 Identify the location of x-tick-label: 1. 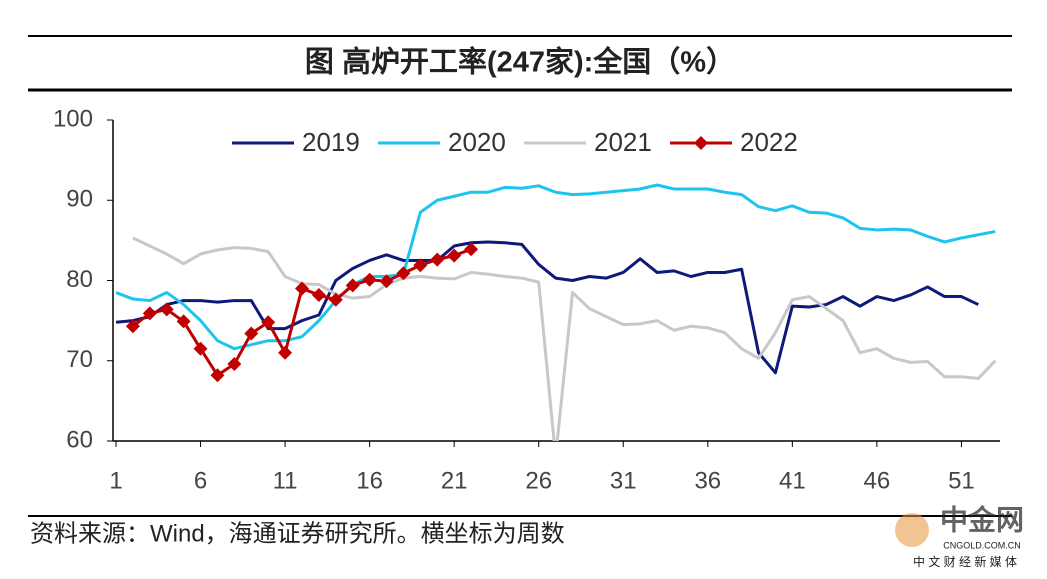
(115, 480).